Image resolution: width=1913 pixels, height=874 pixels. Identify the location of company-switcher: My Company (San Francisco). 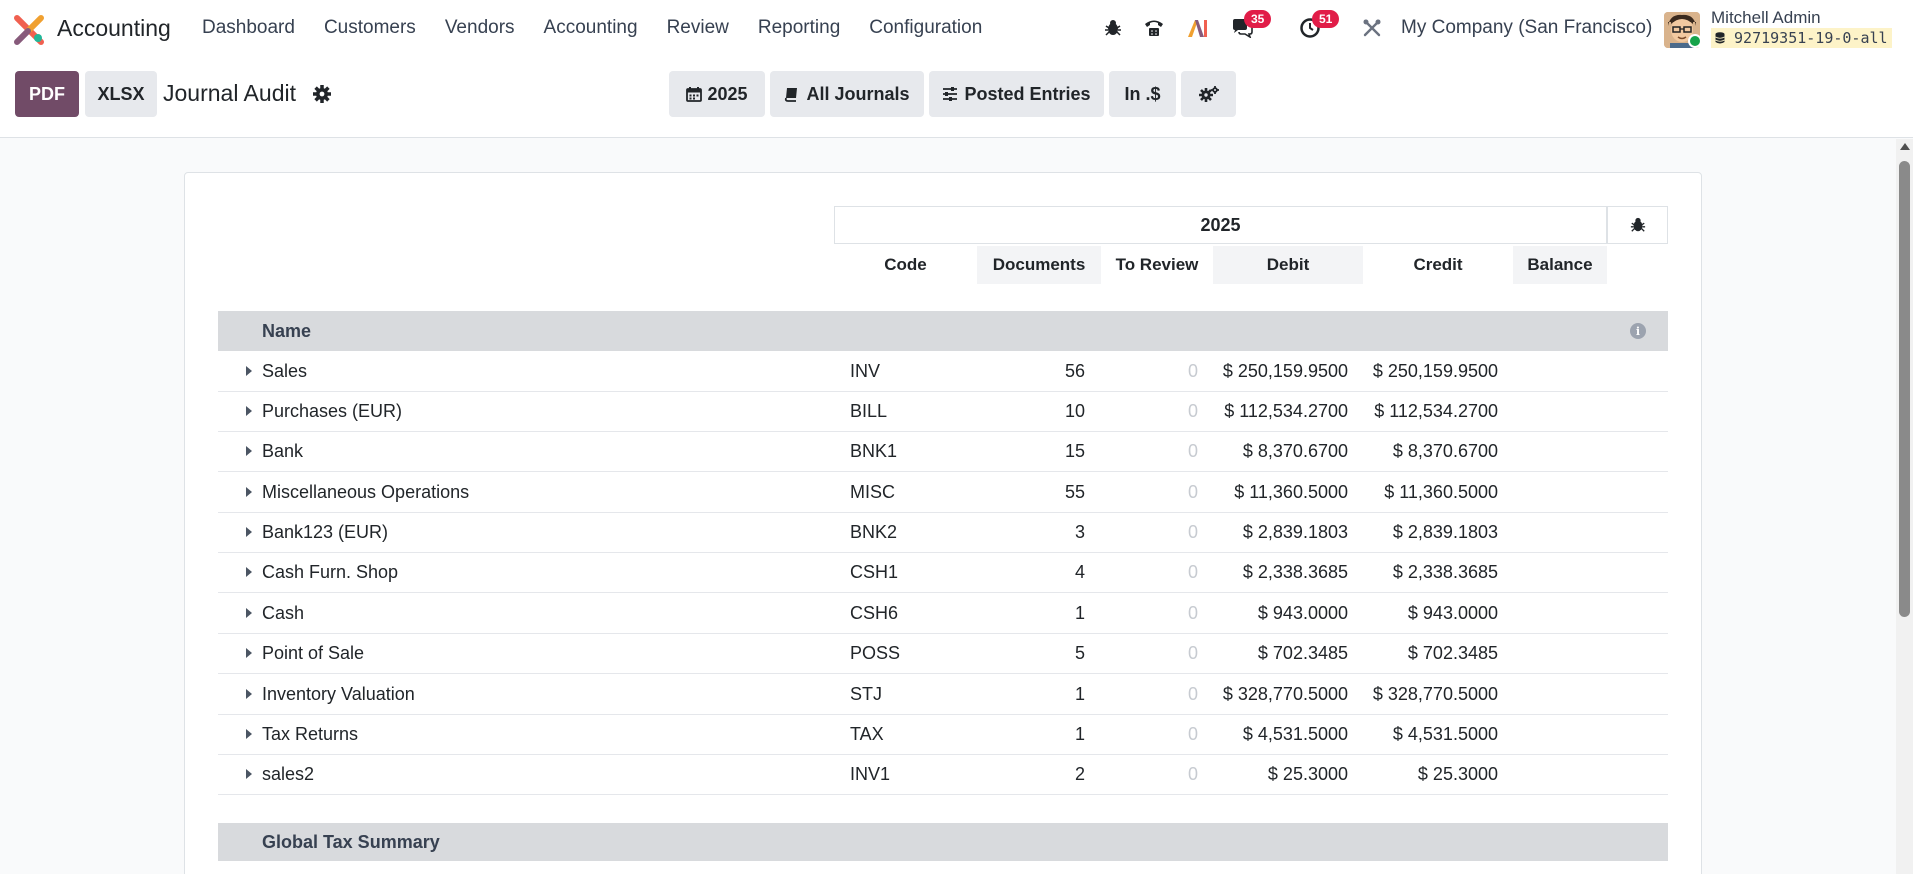
(1527, 27).